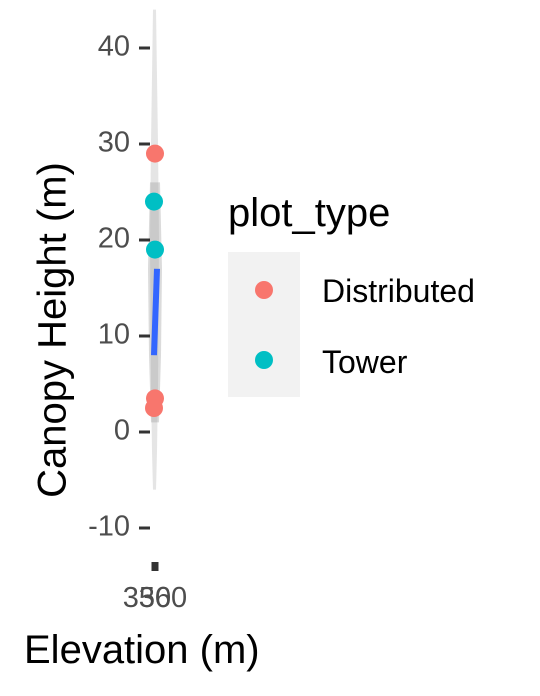  Describe the element at coordinates (155, 312) in the screenshot. I see `trend-line` at that location.